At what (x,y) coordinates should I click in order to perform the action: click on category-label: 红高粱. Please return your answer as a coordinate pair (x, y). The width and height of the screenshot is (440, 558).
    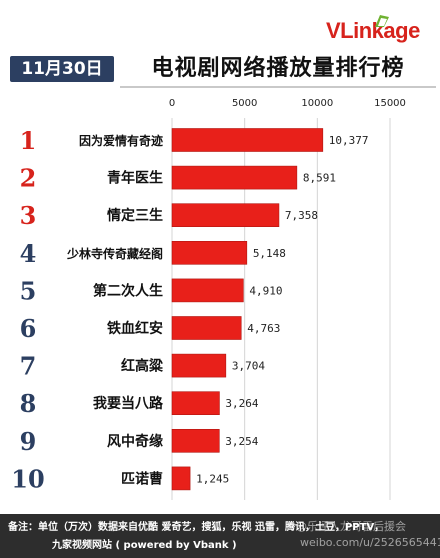
    Looking at the image, I should click on (142, 366).